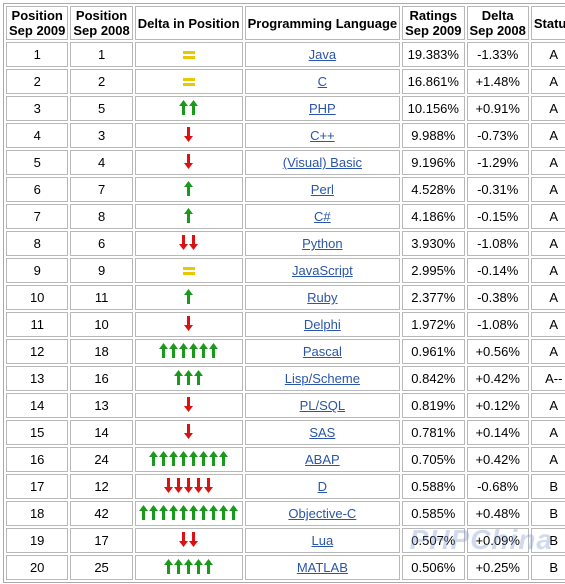 This screenshot has width=565, height=584. What do you see at coordinates (497, 23) in the screenshot?
I see `header-delta-rating: Delta Sep 2008` at bounding box center [497, 23].